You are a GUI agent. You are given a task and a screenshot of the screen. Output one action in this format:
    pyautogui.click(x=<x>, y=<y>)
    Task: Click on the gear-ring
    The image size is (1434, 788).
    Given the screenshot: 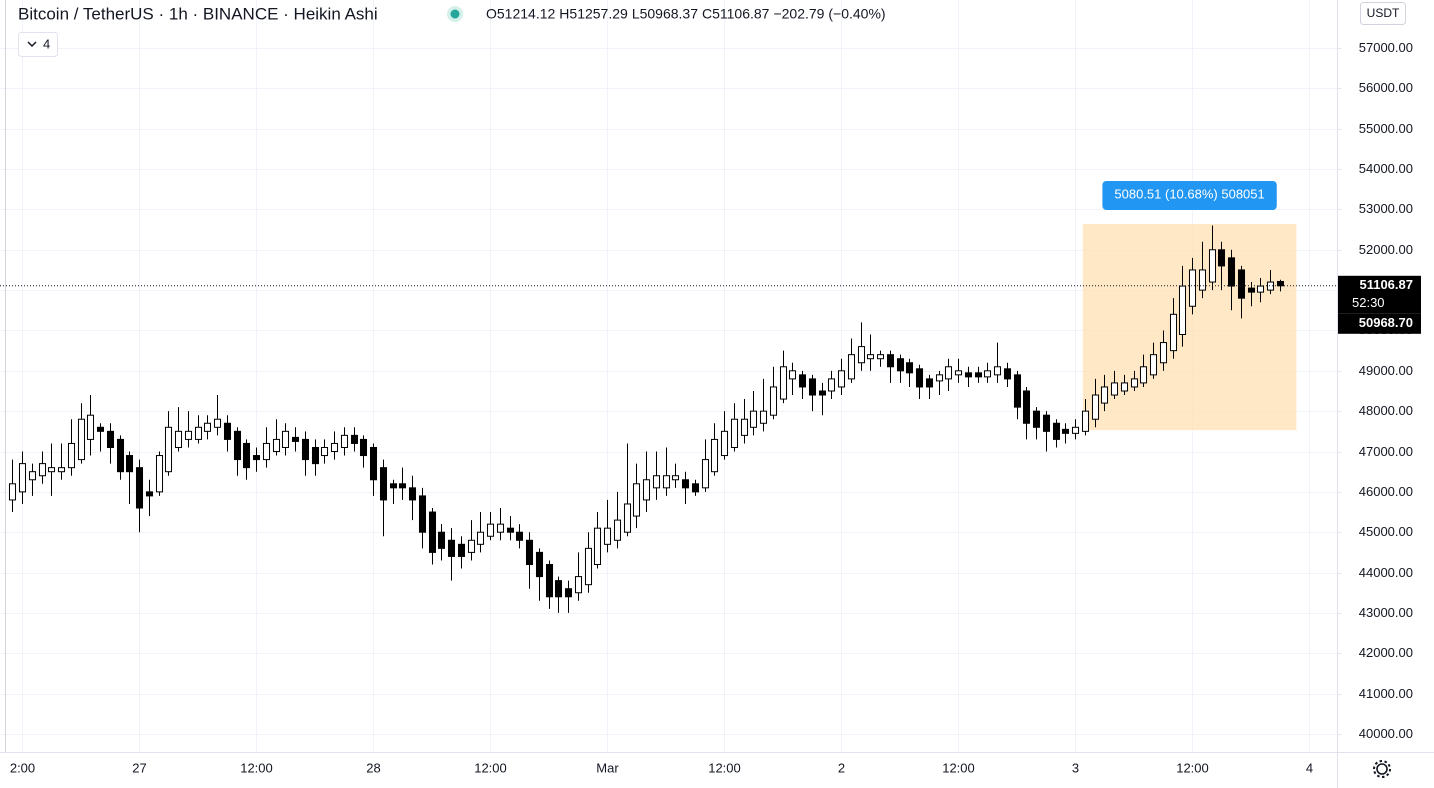 What is the action you would take?
    pyautogui.click(x=1382, y=769)
    